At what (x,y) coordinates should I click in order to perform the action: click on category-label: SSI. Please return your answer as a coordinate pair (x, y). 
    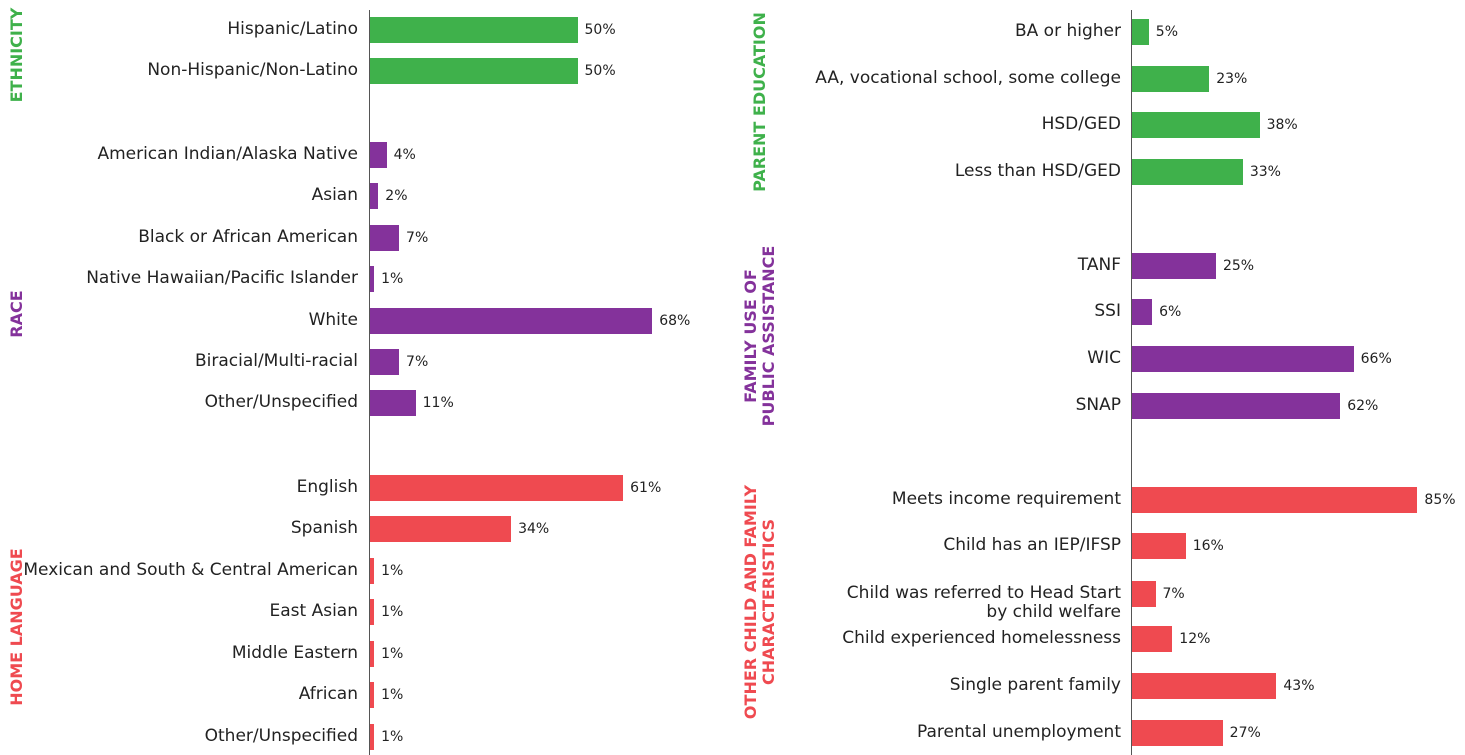
    Looking at the image, I should click on (1107, 311).